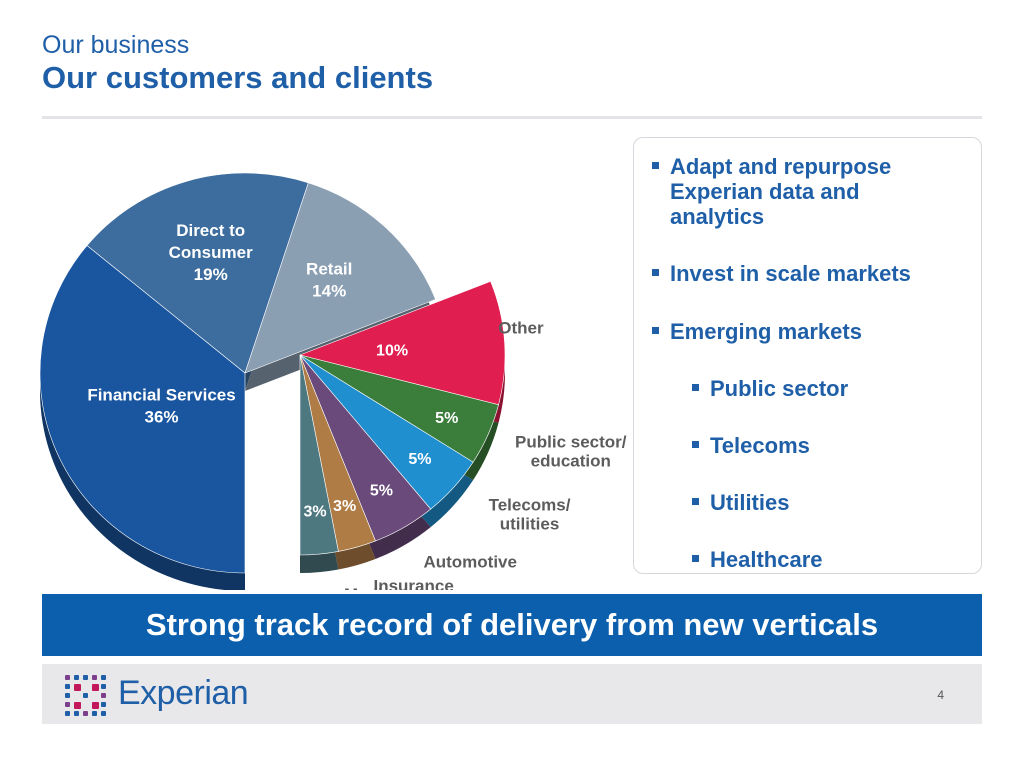  What do you see at coordinates (211, 274) in the screenshot?
I see `pie-value-label: 19%` at bounding box center [211, 274].